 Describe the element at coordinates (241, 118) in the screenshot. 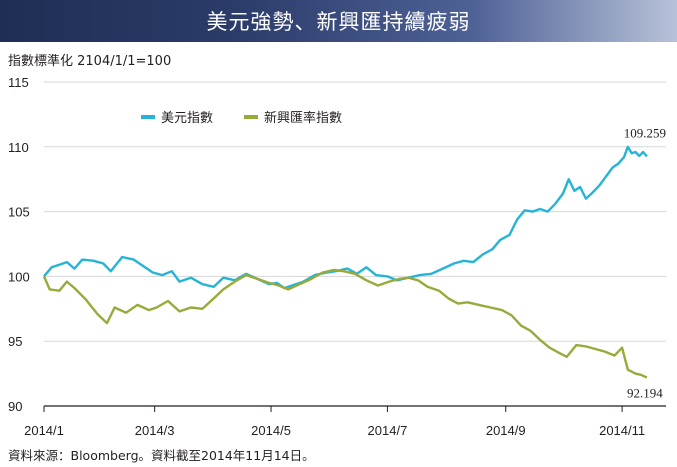

I see `legend: 美元指數 新興匯率指數` at that location.